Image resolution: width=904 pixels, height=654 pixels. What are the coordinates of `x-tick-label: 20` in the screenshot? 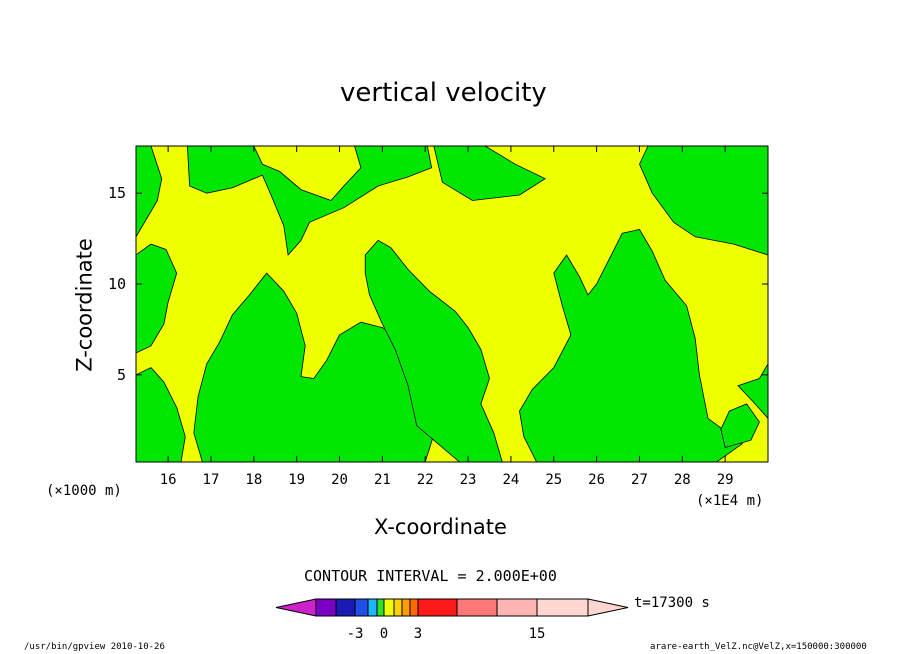 It's located at (339, 480).